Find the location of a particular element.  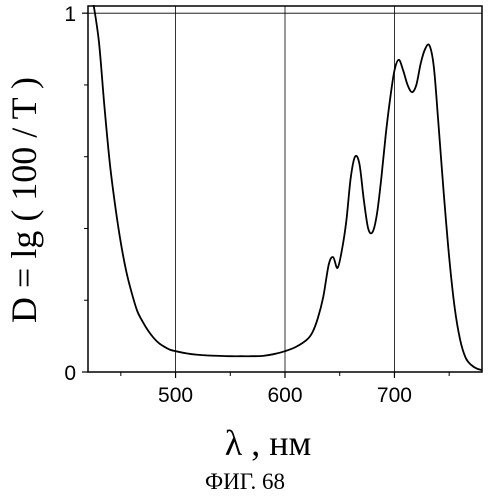

y-axis-label: D = lg ( 100 / T ) is located at coordinates (24, 200).